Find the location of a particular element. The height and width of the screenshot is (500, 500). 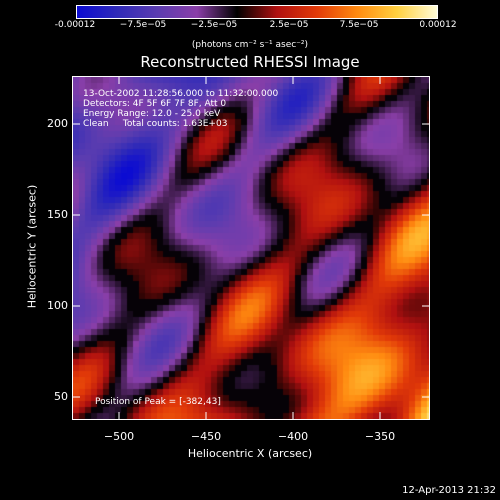

y-tick-label: 150 is located at coordinates (57, 214).